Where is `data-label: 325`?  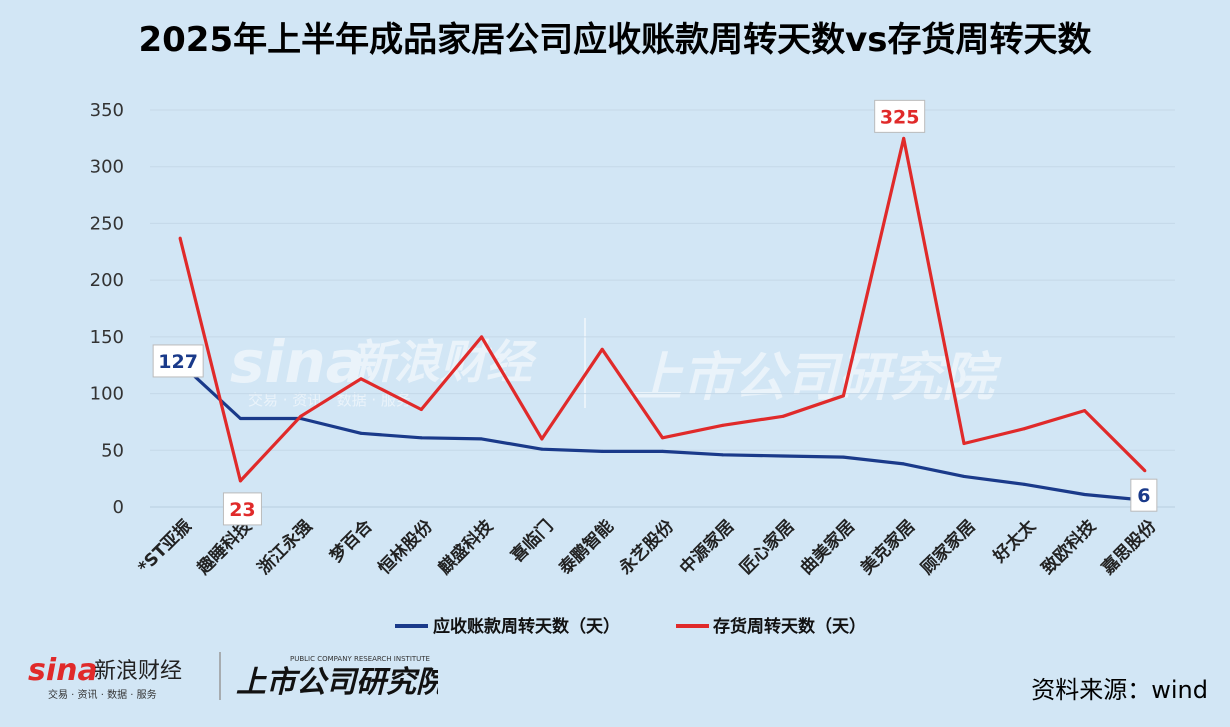 data-label: 325 is located at coordinates (900, 116).